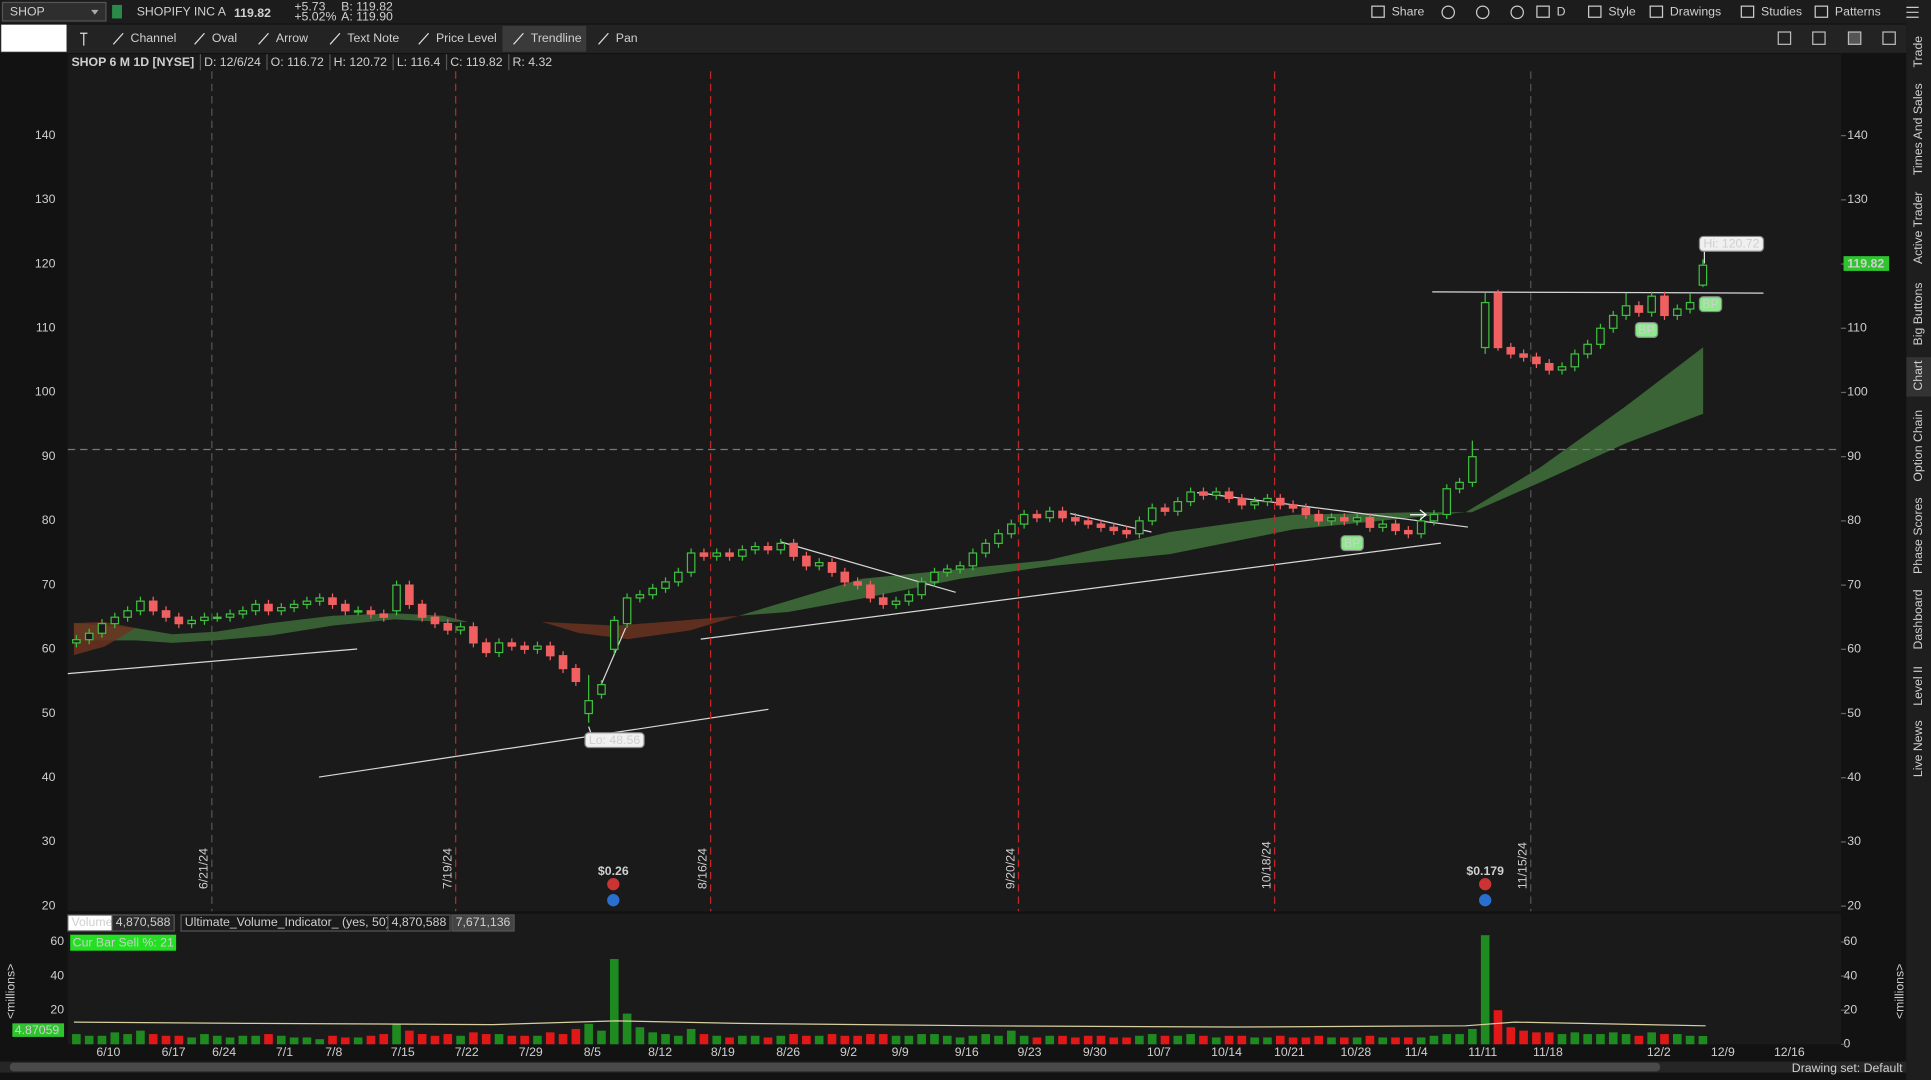 This screenshot has height=1080, width=1931. What do you see at coordinates (132, 62) in the screenshot?
I see `header-item: SHOP 6 M 1D [NYSE]` at bounding box center [132, 62].